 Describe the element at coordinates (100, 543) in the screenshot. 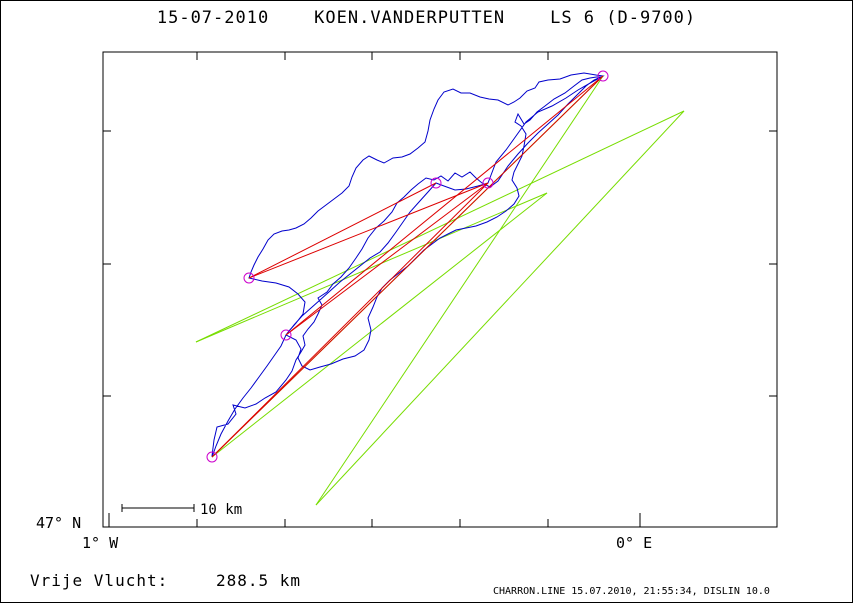

I see `x-axis-label-left: 1° W` at that location.